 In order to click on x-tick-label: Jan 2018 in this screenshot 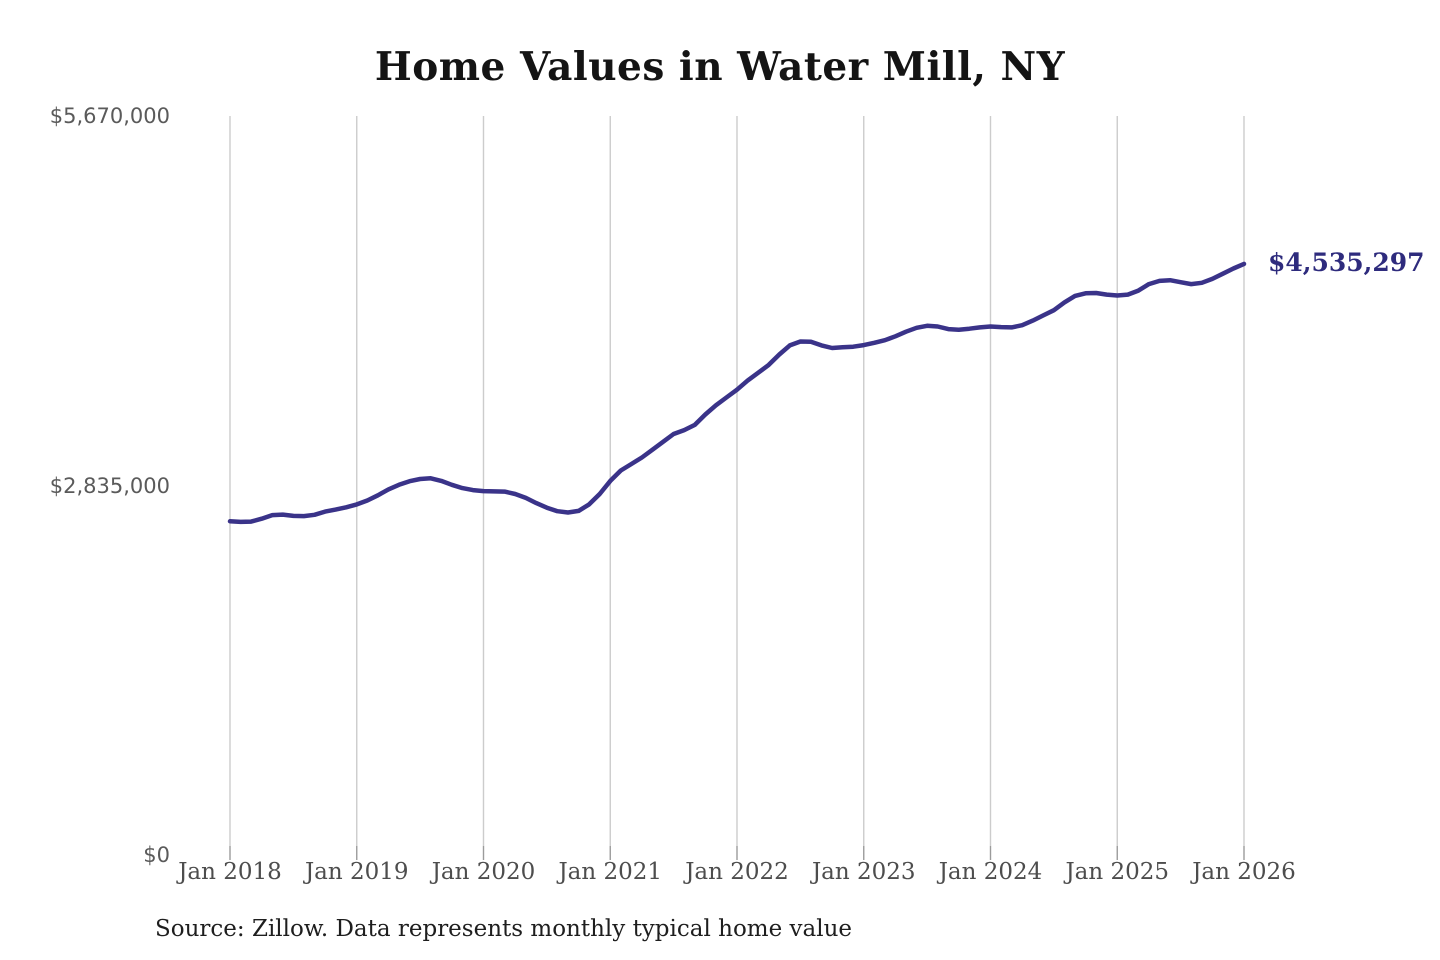, I will do `click(230, 872)`.